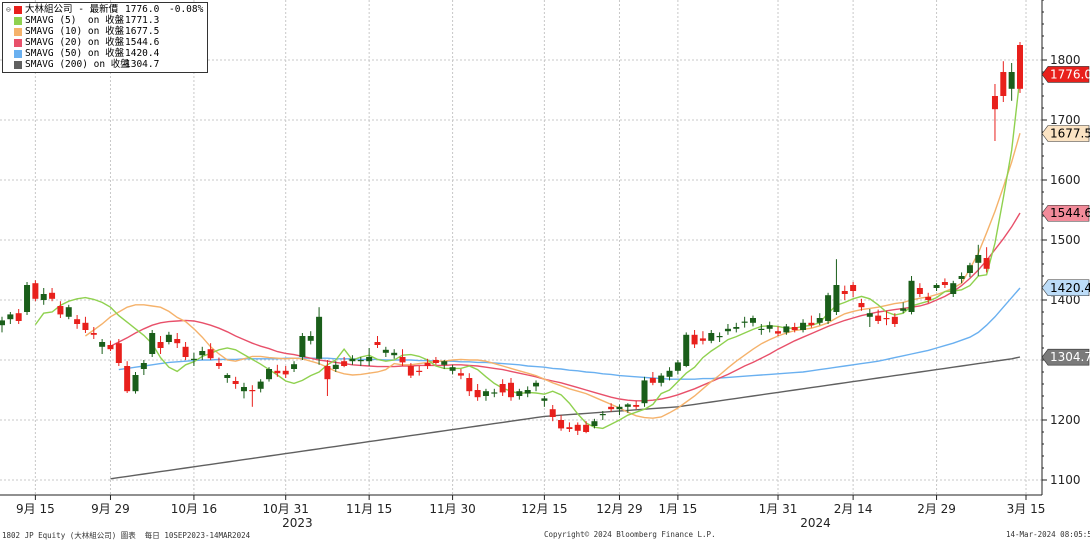  What do you see at coordinates (1070, 288) in the screenshot?
I see `price-tag-label: 1420.4` at bounding box center [1070, 288].